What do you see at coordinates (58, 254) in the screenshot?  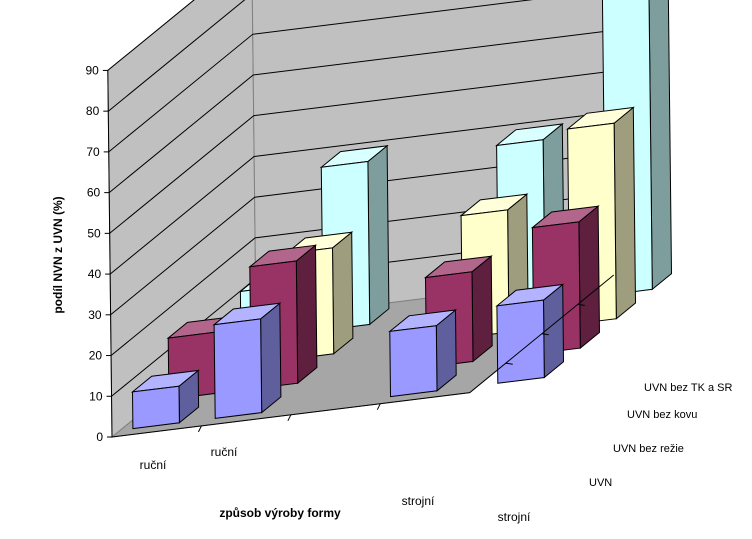 I see `y-axis-title: podíl NVN z UVN (%)` at bounding box center [58, 254].